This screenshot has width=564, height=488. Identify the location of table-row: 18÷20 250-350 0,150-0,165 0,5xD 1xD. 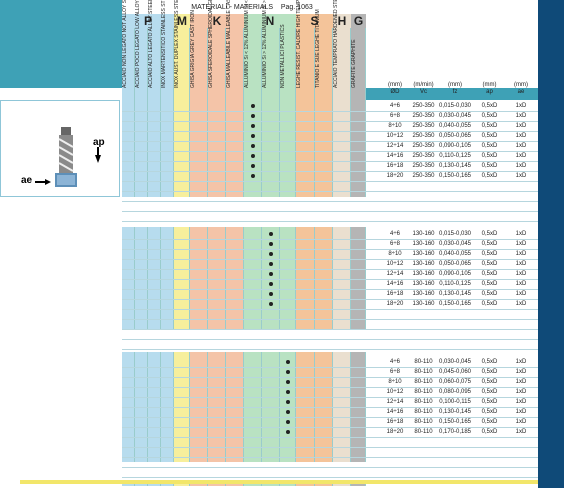
(269, 176).